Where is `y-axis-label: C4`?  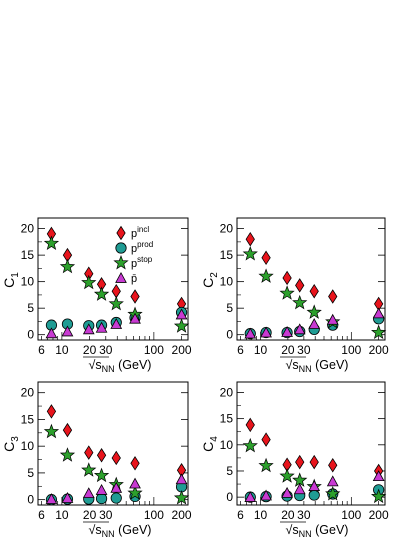
y-axis-label: C4 is located at coordinates (210, 444).